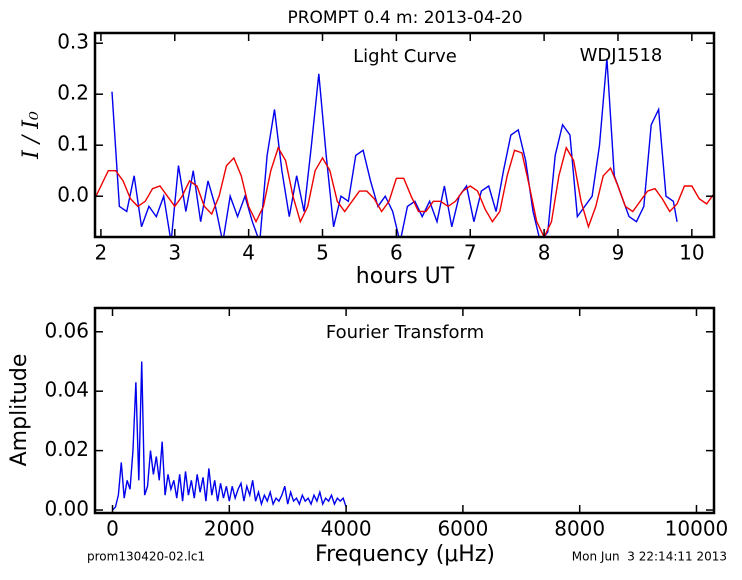  Describe the element at coordinates (31, 135) in the screenshot. I see `y-axis-label: I / I₀` at that location.